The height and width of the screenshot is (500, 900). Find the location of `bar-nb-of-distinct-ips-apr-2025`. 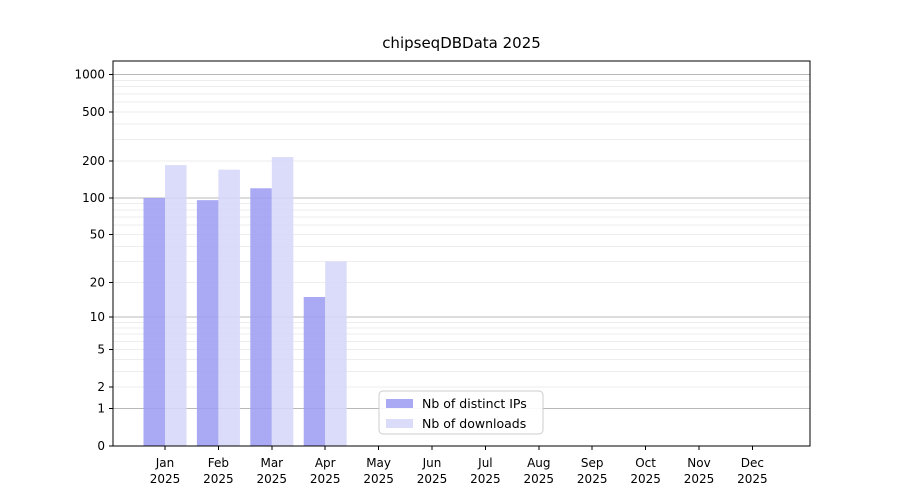

bar-nb-of-distinct-ips-apr-2025 is located at coordinates (314, 371).